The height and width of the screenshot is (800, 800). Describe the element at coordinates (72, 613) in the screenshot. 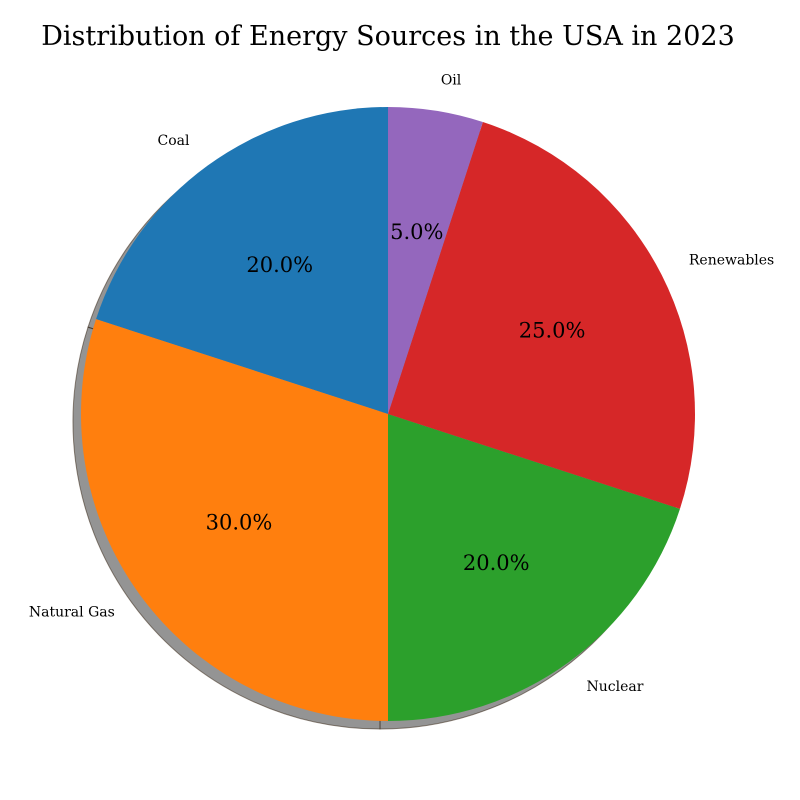

I see `label-natural-gas: Natural Gas` at that location.